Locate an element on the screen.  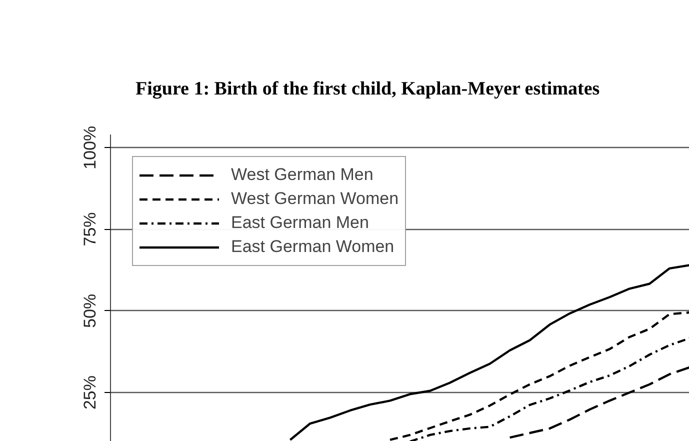
y-tick-label: 50% is located at coordinates (90, 311).